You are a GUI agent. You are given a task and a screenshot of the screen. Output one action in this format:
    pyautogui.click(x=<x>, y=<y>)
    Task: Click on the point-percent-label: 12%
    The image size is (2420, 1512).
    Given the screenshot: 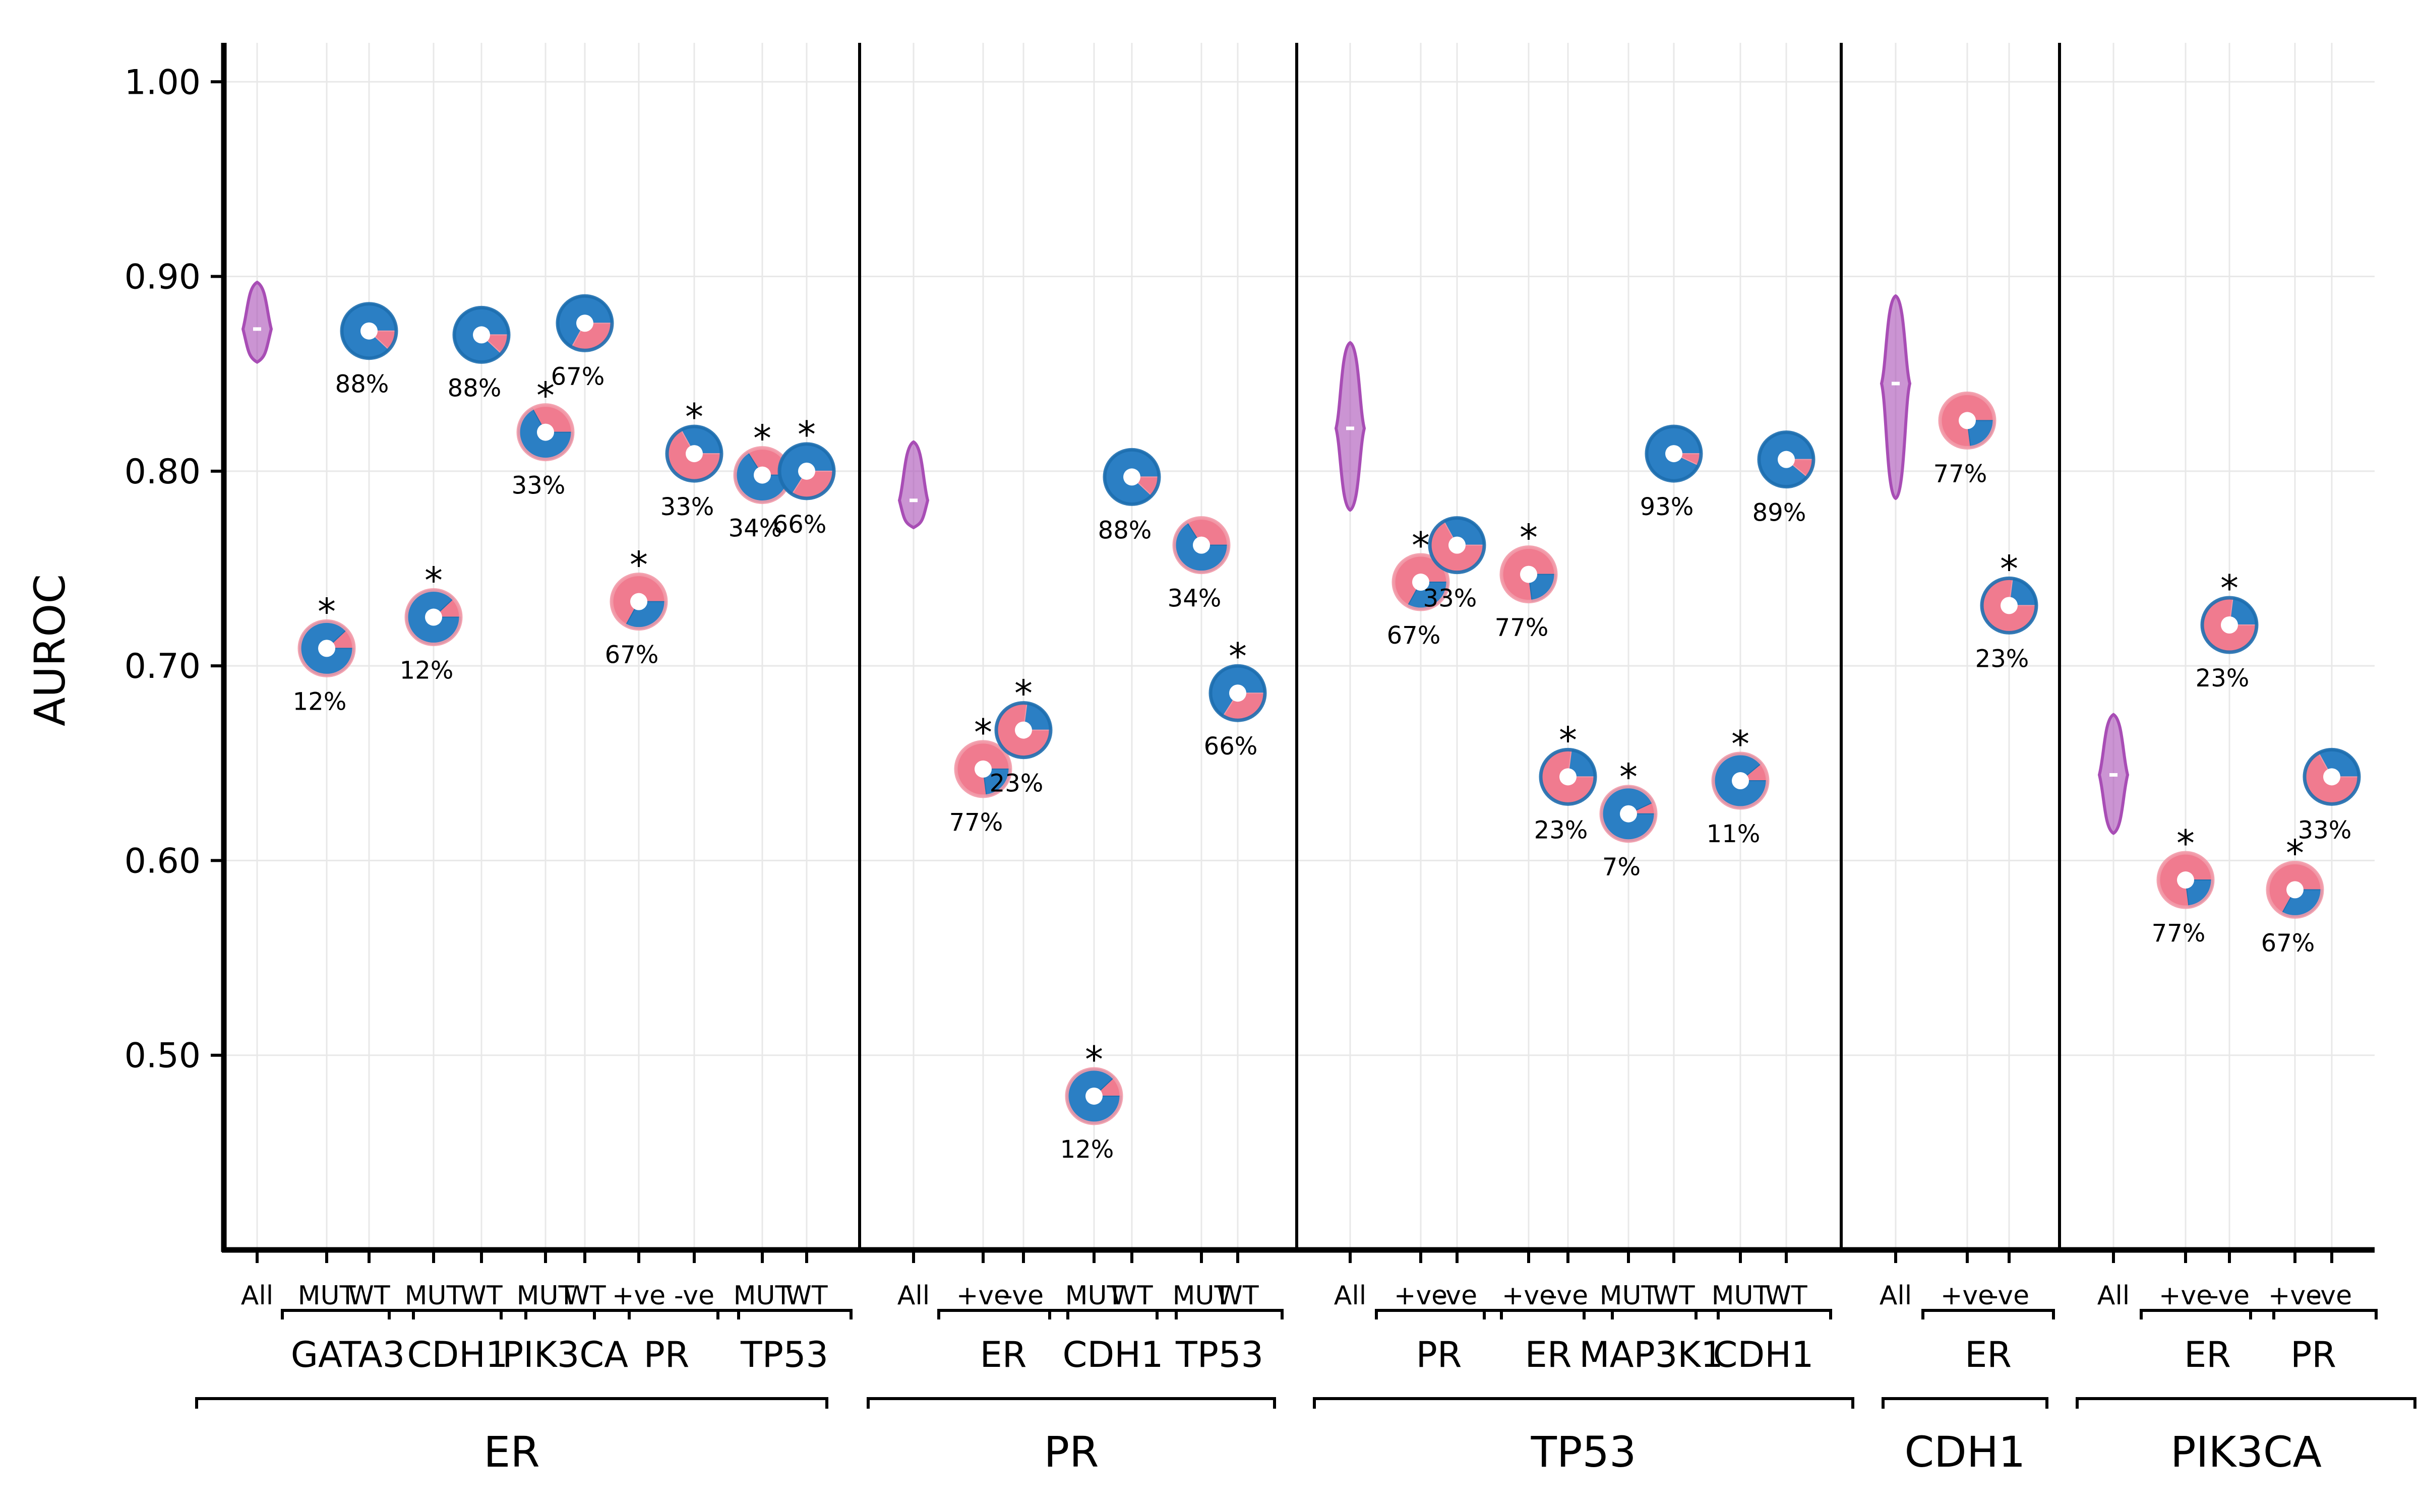 What is the action you would take?
    pyautogui.click(x=427, y=671)
    